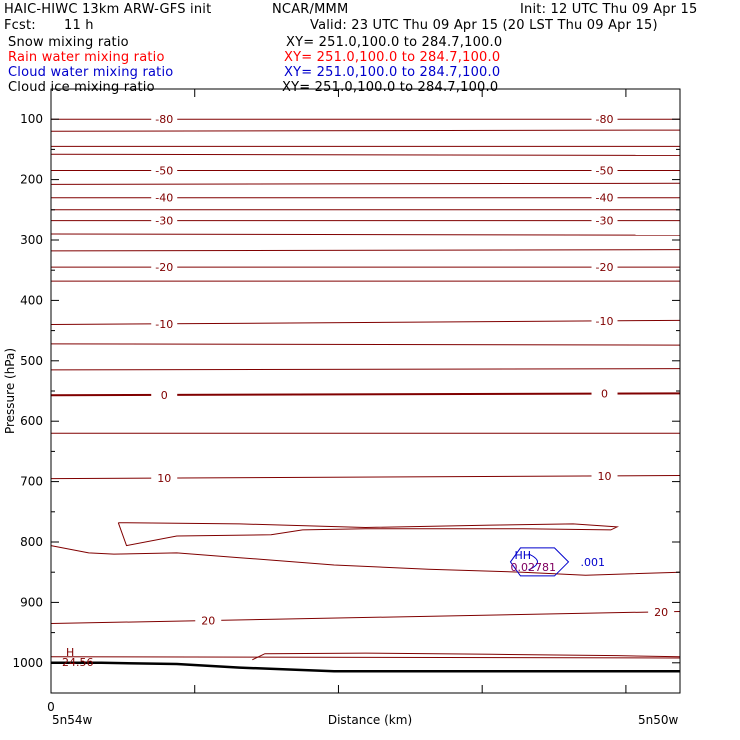 Image resolution: width=740 pixels, height=740 pixels. What do you see at coordinates (31, 602) in the screenshot?
I see `y-tick-label: 900` at bounding box center [31, 602].